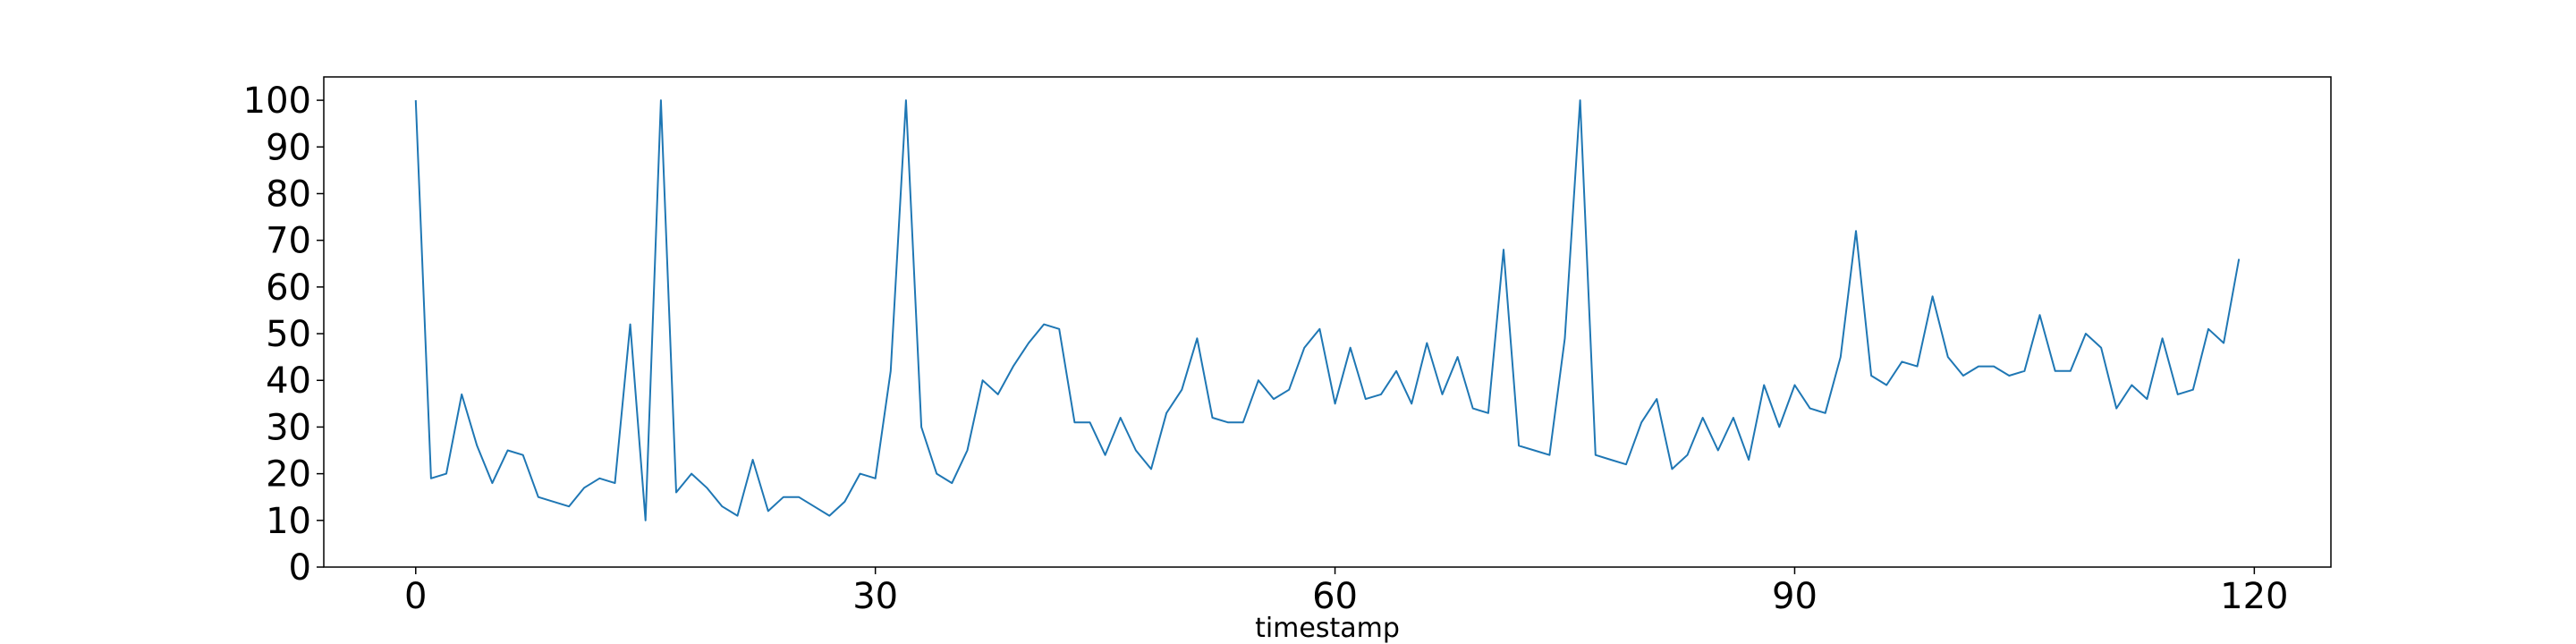 The width and height of the screenshot is (2576, 644). What do you see at coordinates (277, 101) in the screenshot?
I see `y-tick-label: 100` at bounding box center [277, 101].